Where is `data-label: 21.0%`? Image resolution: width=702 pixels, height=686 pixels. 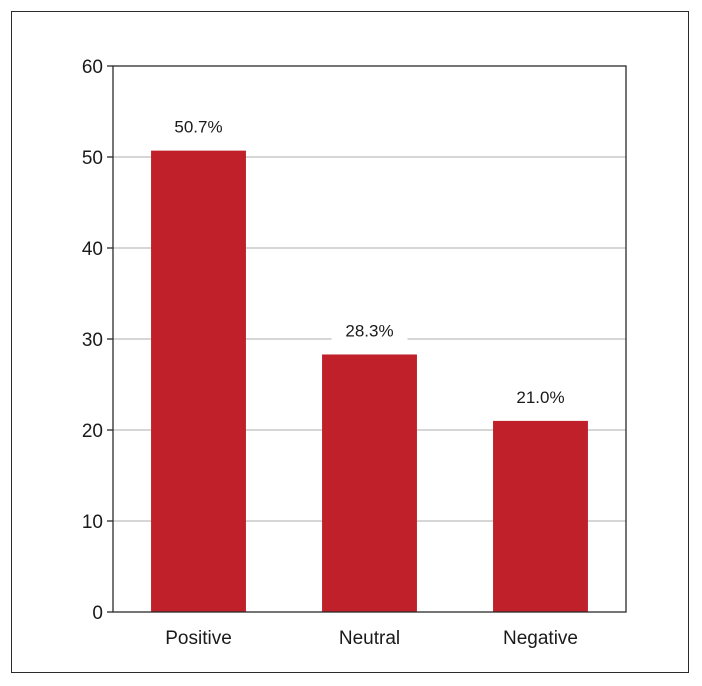
data-label: 21.0% is located at coordinates (540, 397).